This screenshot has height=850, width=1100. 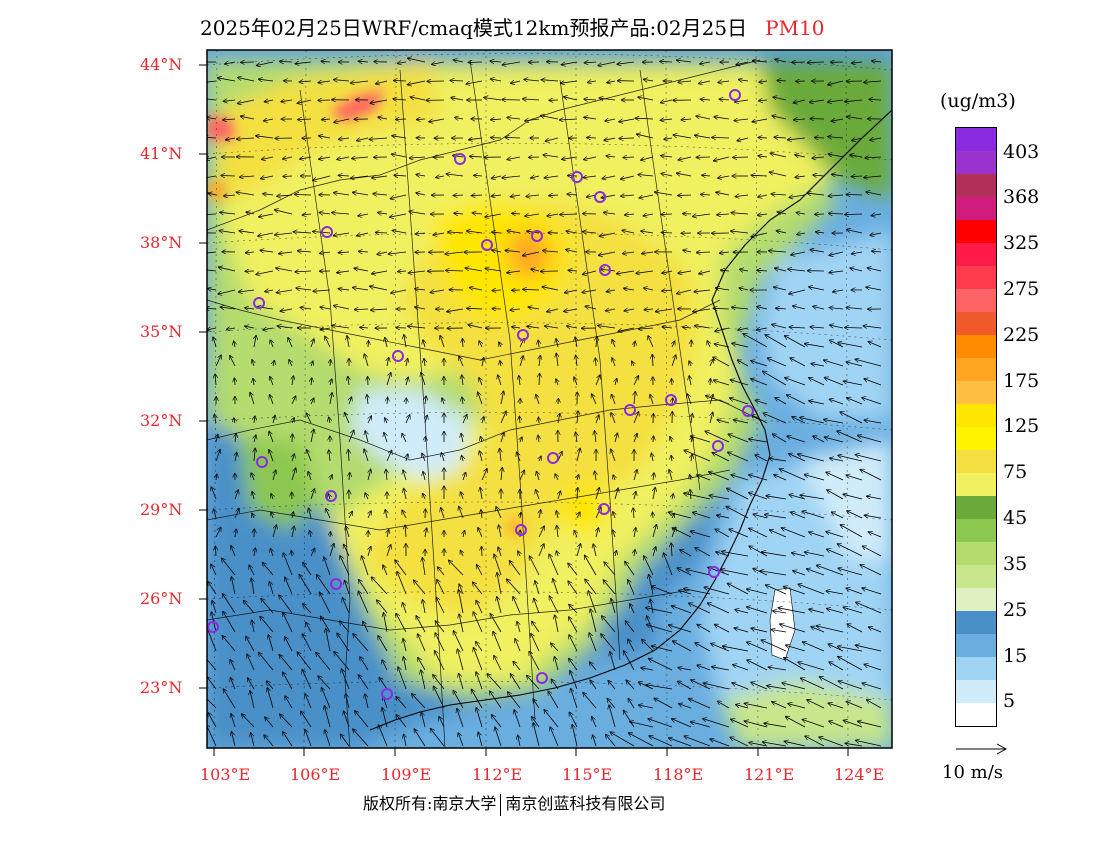 What do you see at coordinates (225, 774) in the screenshot?
I see `lon-label: 103°E` at bounding box center [225, 774].